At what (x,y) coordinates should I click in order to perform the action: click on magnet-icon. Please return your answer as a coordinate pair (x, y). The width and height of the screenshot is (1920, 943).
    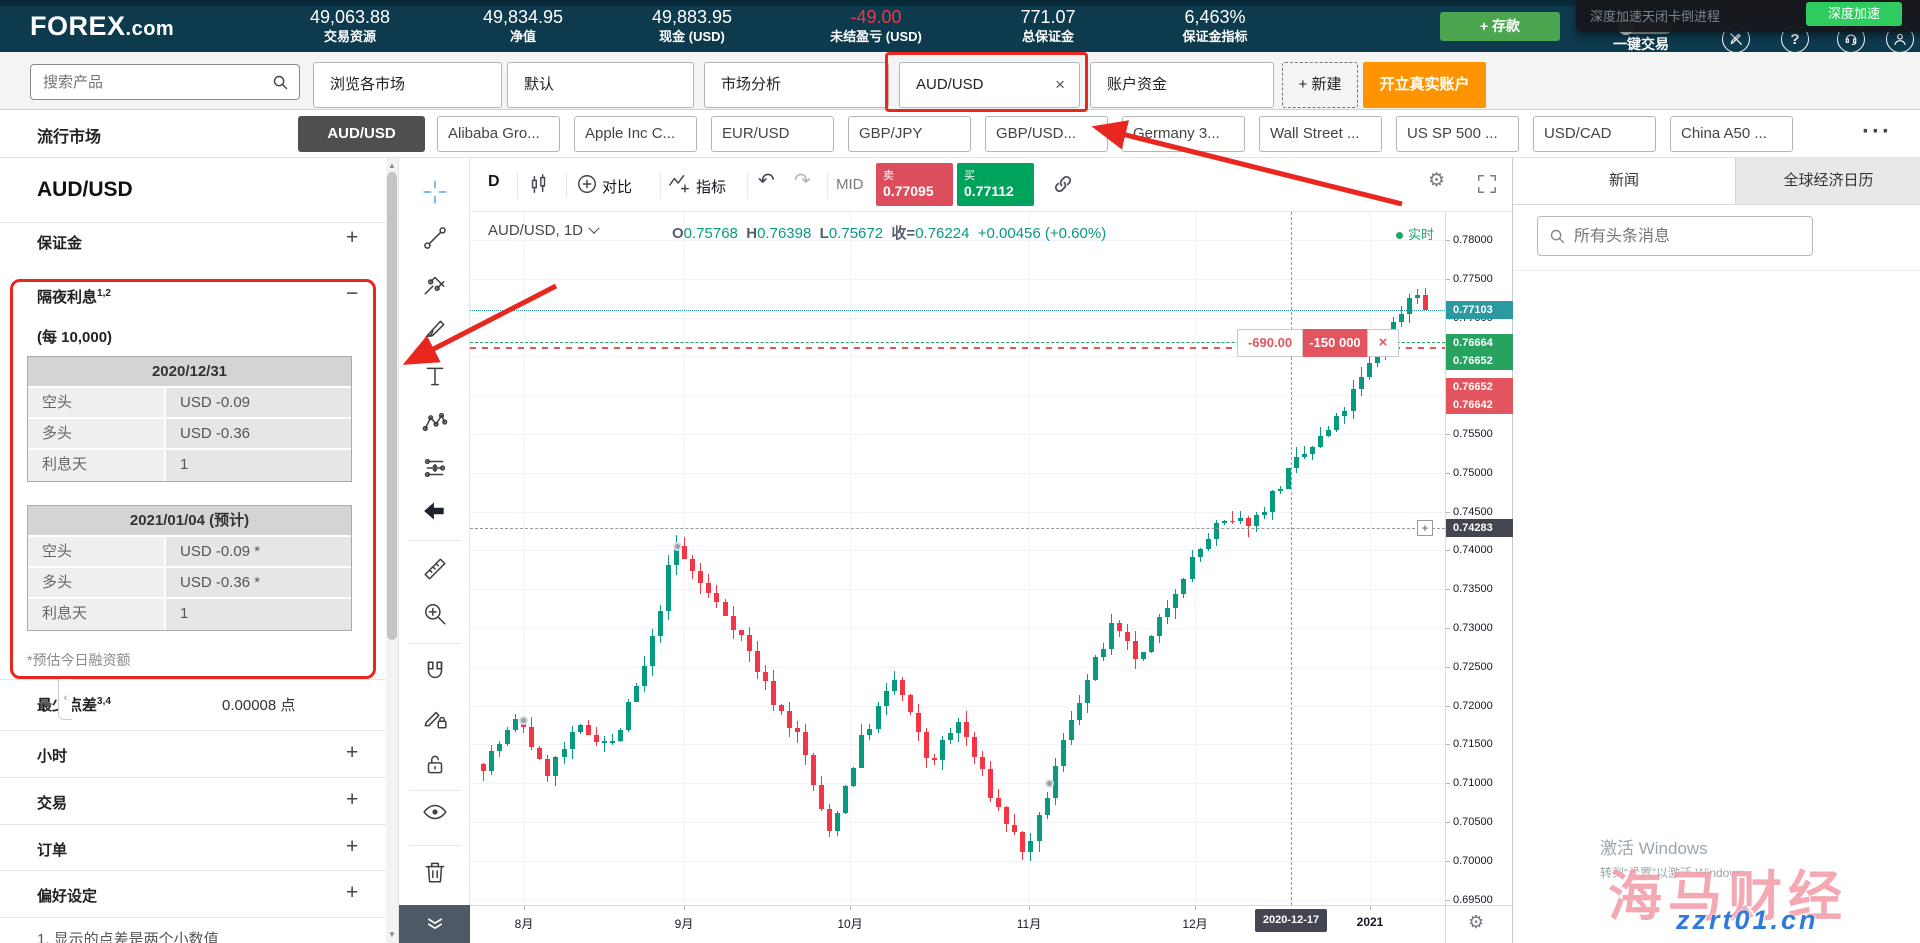
    Looking at the image, I should click on (435, 672).